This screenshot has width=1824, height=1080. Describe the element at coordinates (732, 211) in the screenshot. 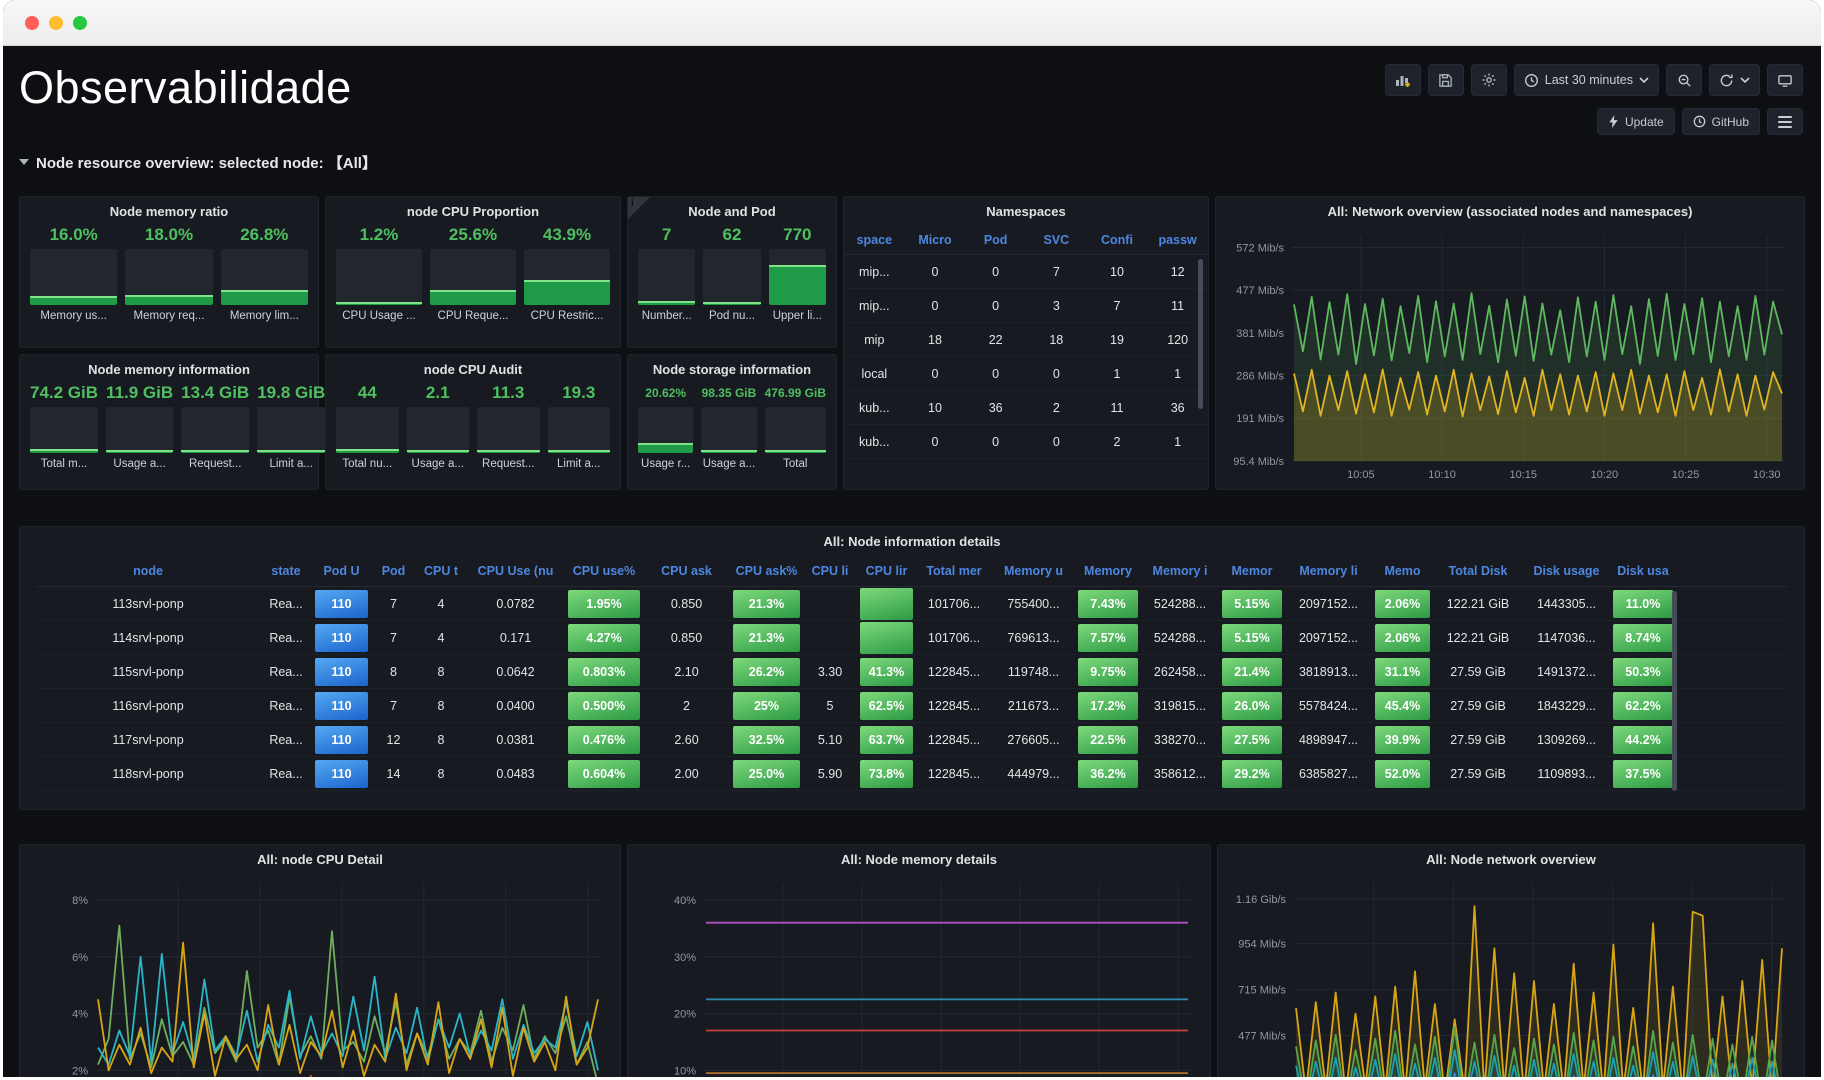

I see `panel-title: Node and Pod` at that location.